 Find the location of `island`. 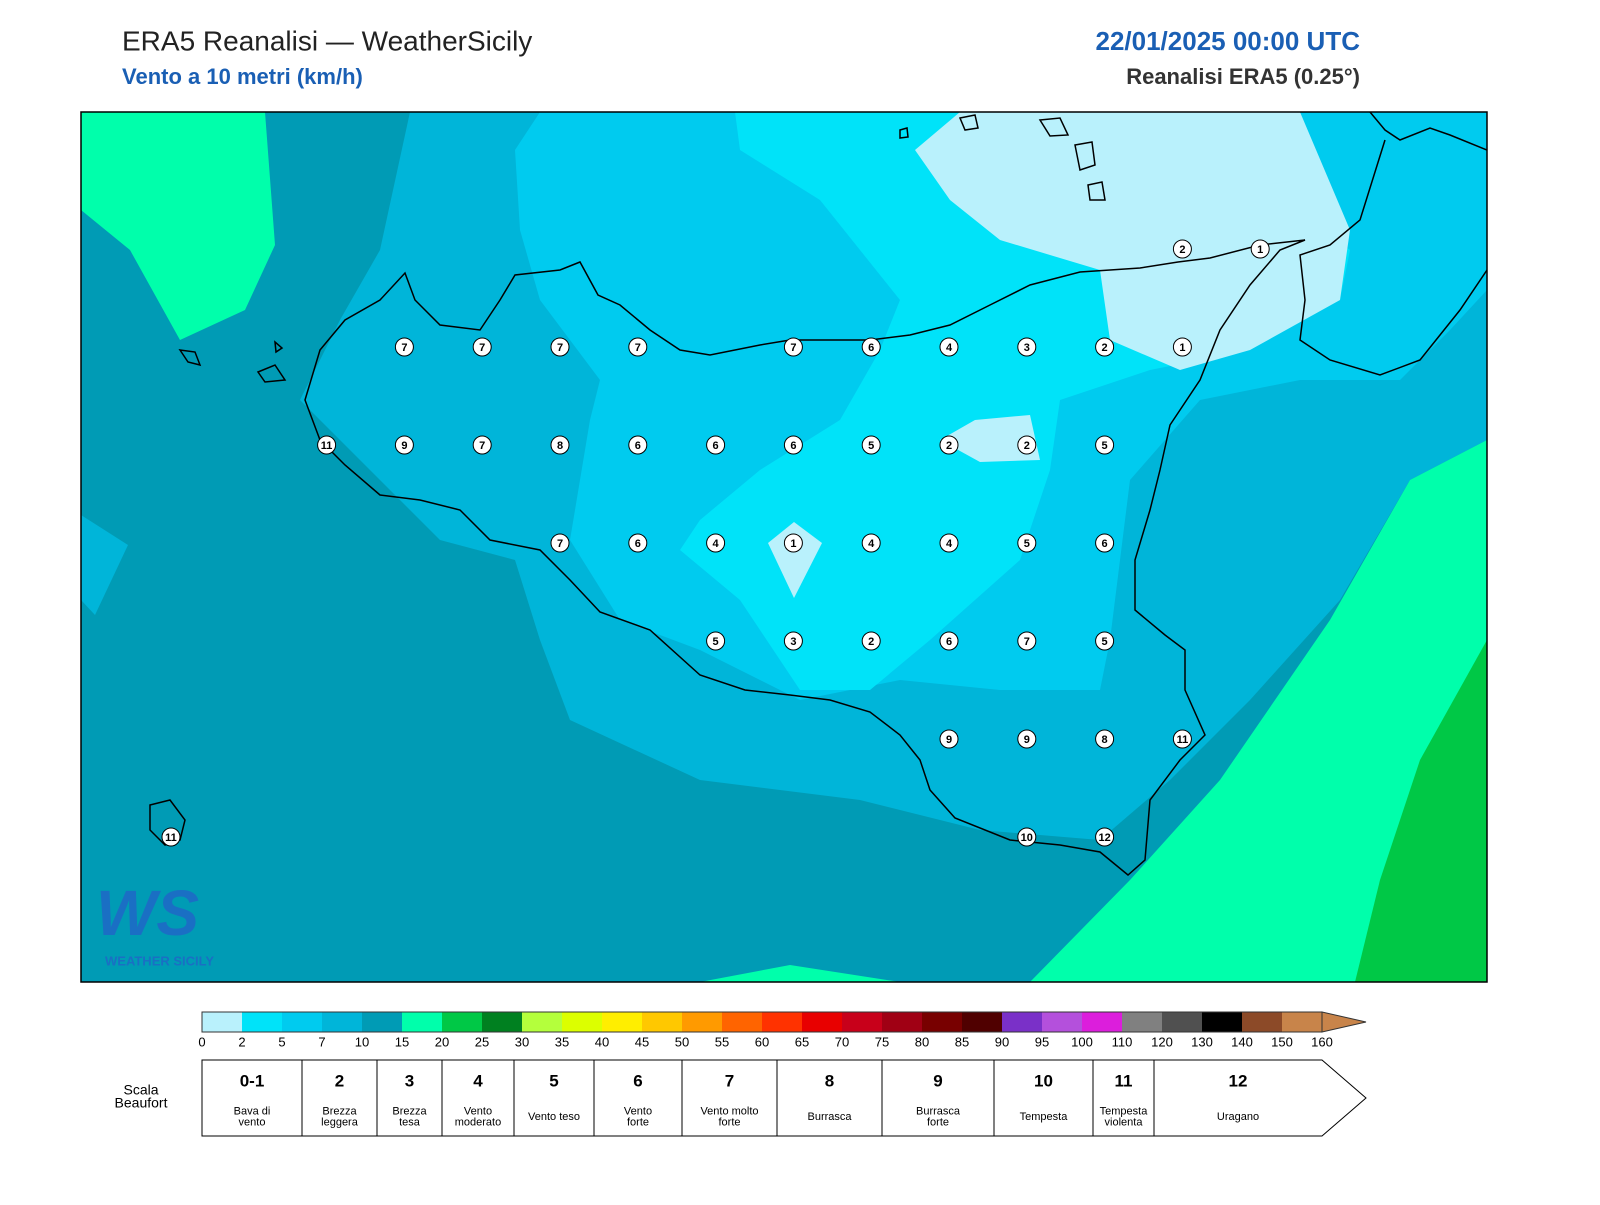

island is located at coordinates (232, 361).